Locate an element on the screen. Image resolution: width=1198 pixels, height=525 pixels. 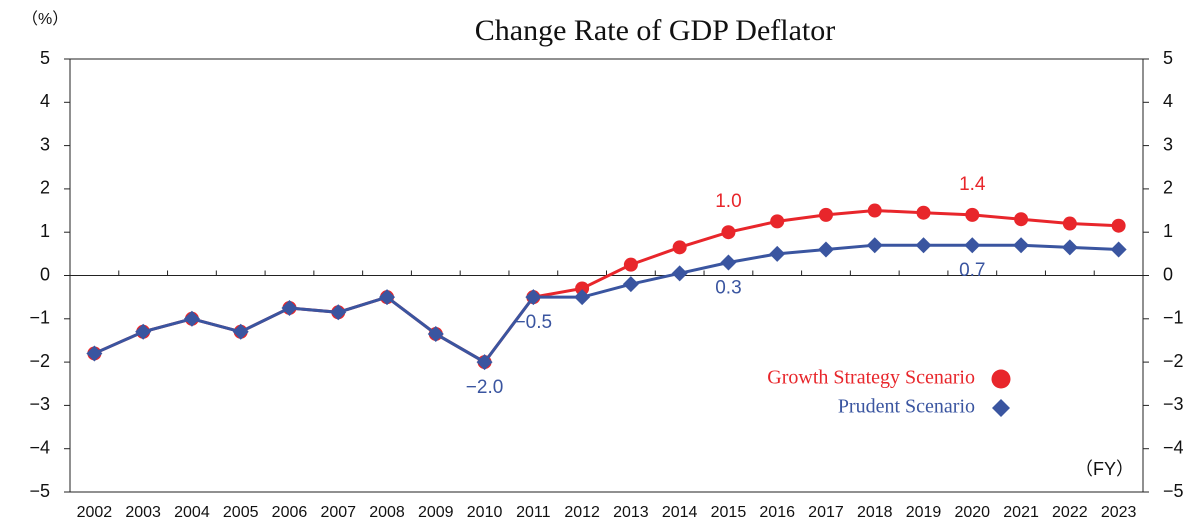
data-label: 0.3 is located at coordinates (728, 288).